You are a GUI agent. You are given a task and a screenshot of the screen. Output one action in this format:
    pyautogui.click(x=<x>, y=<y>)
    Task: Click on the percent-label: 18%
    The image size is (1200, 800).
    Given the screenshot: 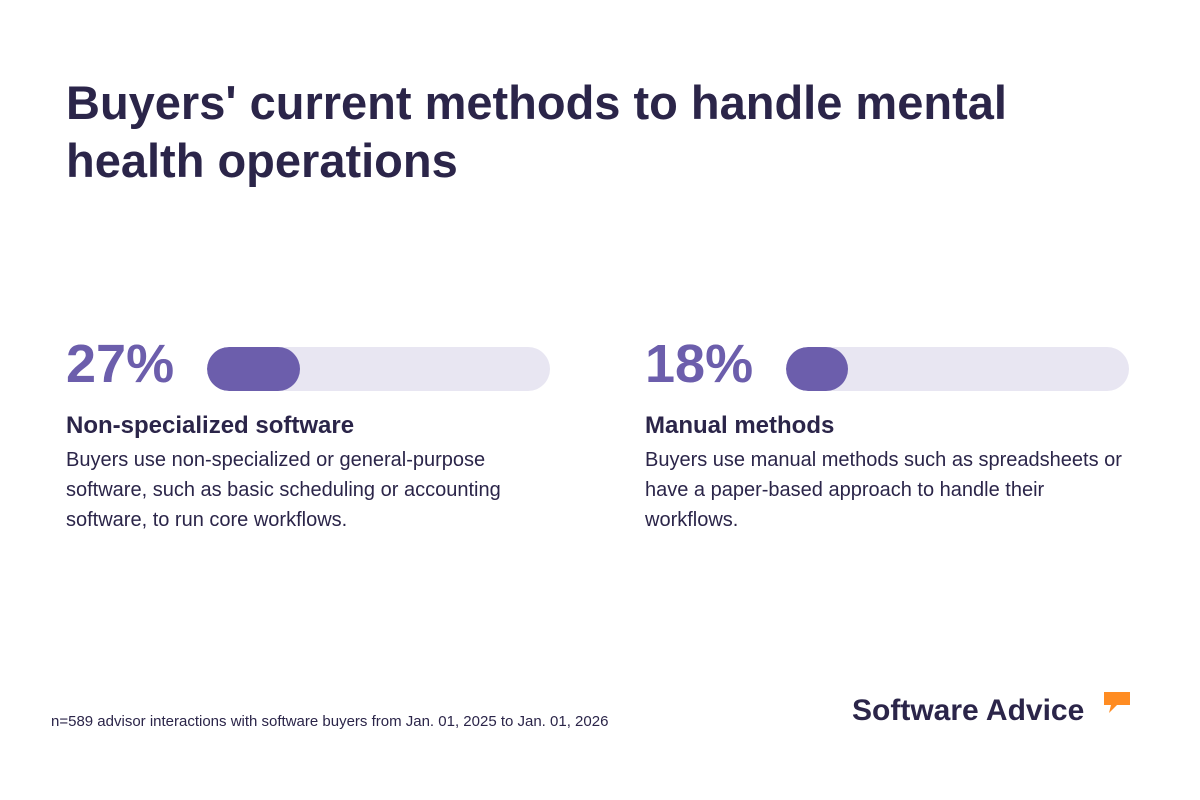 What is the action you would take?
    pyautogui.click(x=699, y=364)
    